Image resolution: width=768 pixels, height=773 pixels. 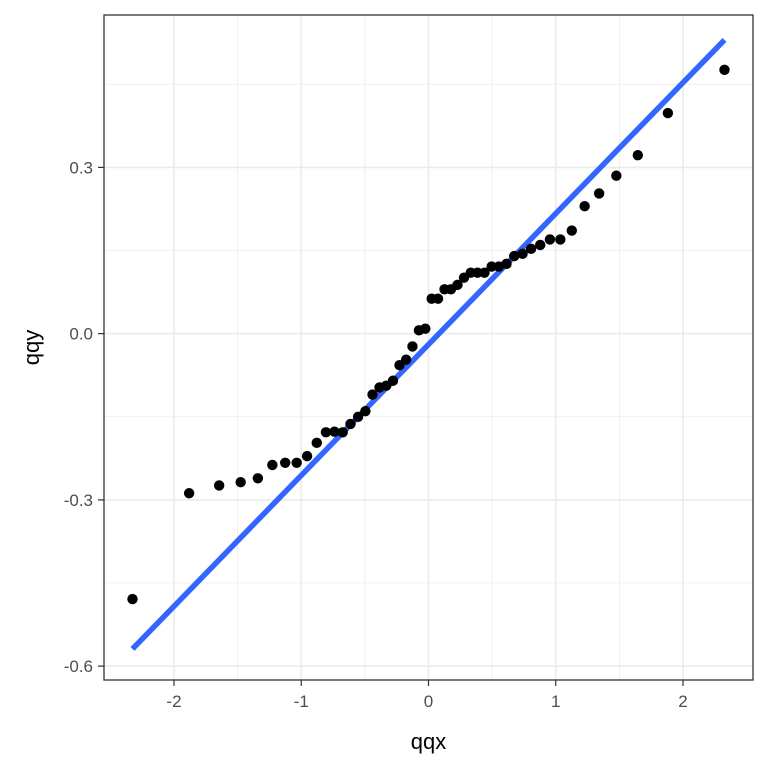 I want to click on x-axis-ticks: -2 -1 0 1 2, so click(x=427, y=695).